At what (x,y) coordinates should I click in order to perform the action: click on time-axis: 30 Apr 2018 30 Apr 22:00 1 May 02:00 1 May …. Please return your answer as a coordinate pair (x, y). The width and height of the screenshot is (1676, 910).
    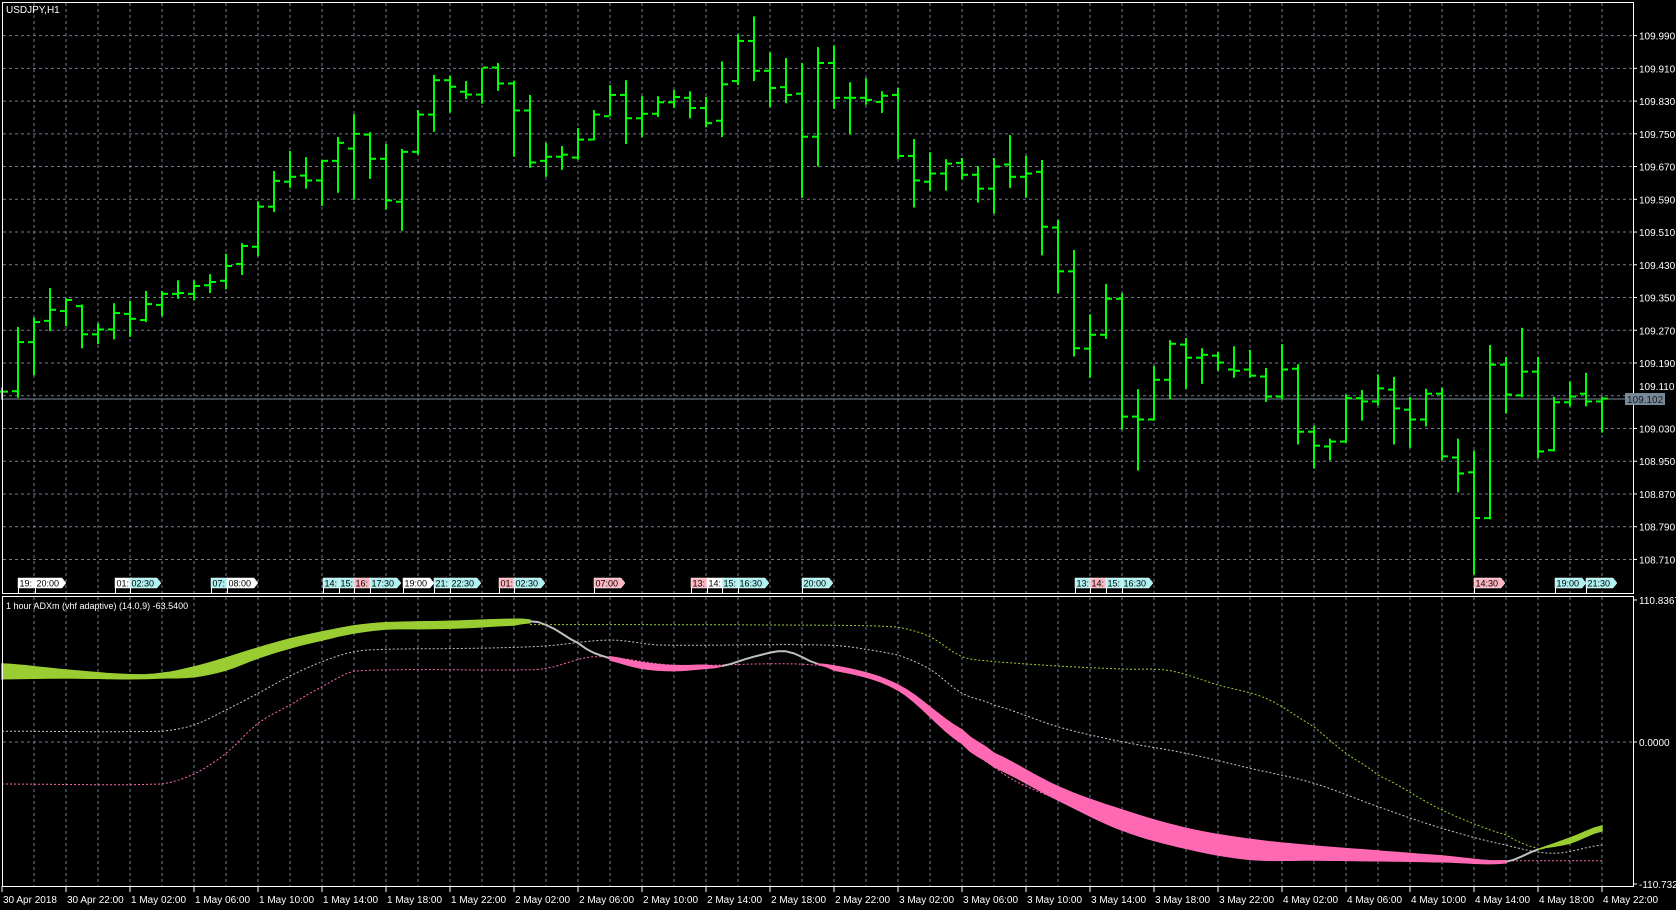
    Looking at the image, I should click on (829, 896).